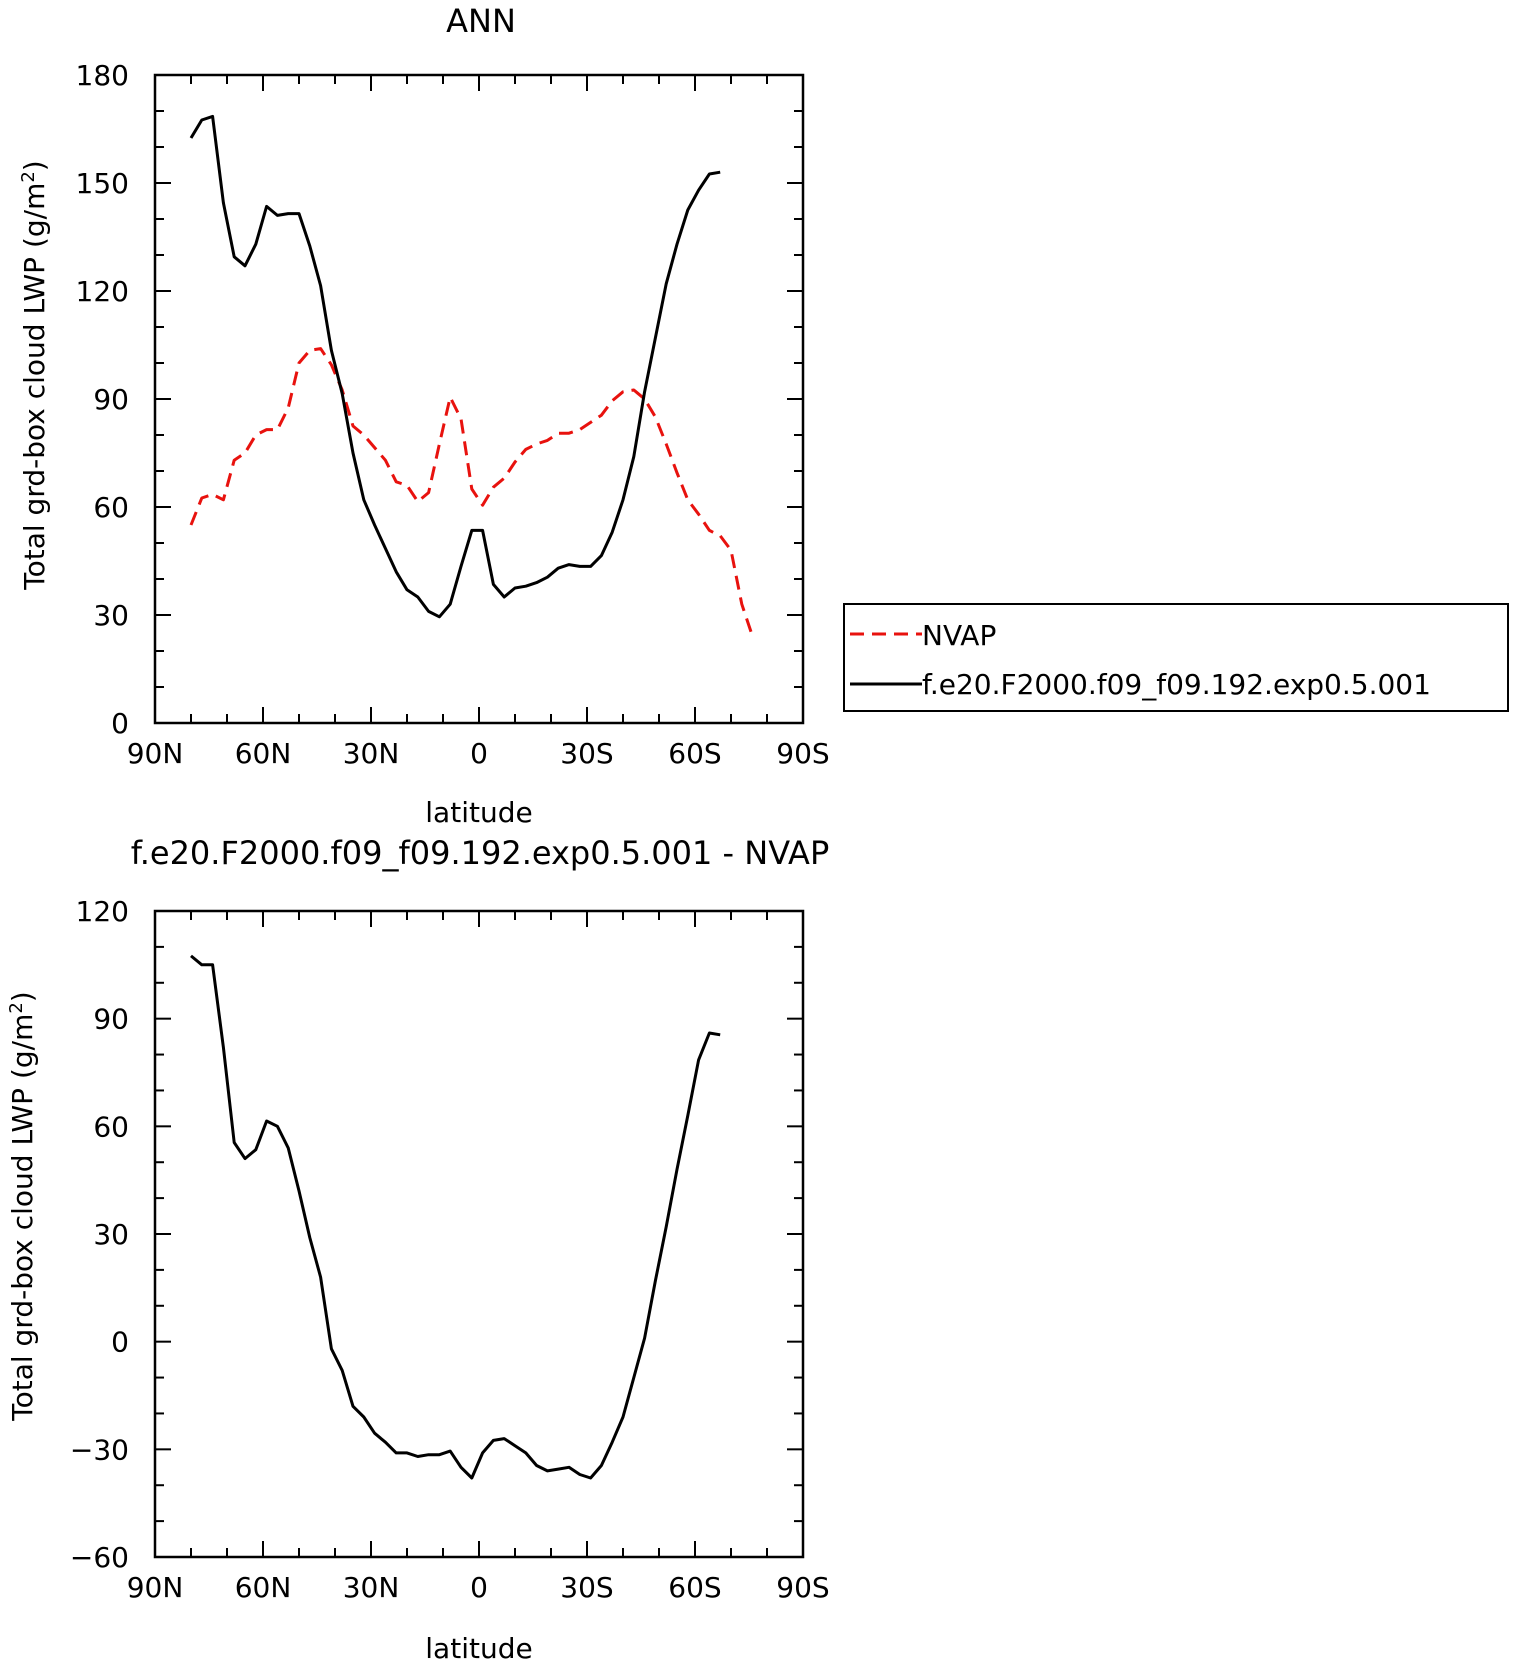 The height and width of the screenshot is (1665, 1514). Describe the element at coordinates (1176, 684) in the screenshot. I see `legend-label-model: f.e20.F2000.f09_f09.192.exp0.5.001` at that location.